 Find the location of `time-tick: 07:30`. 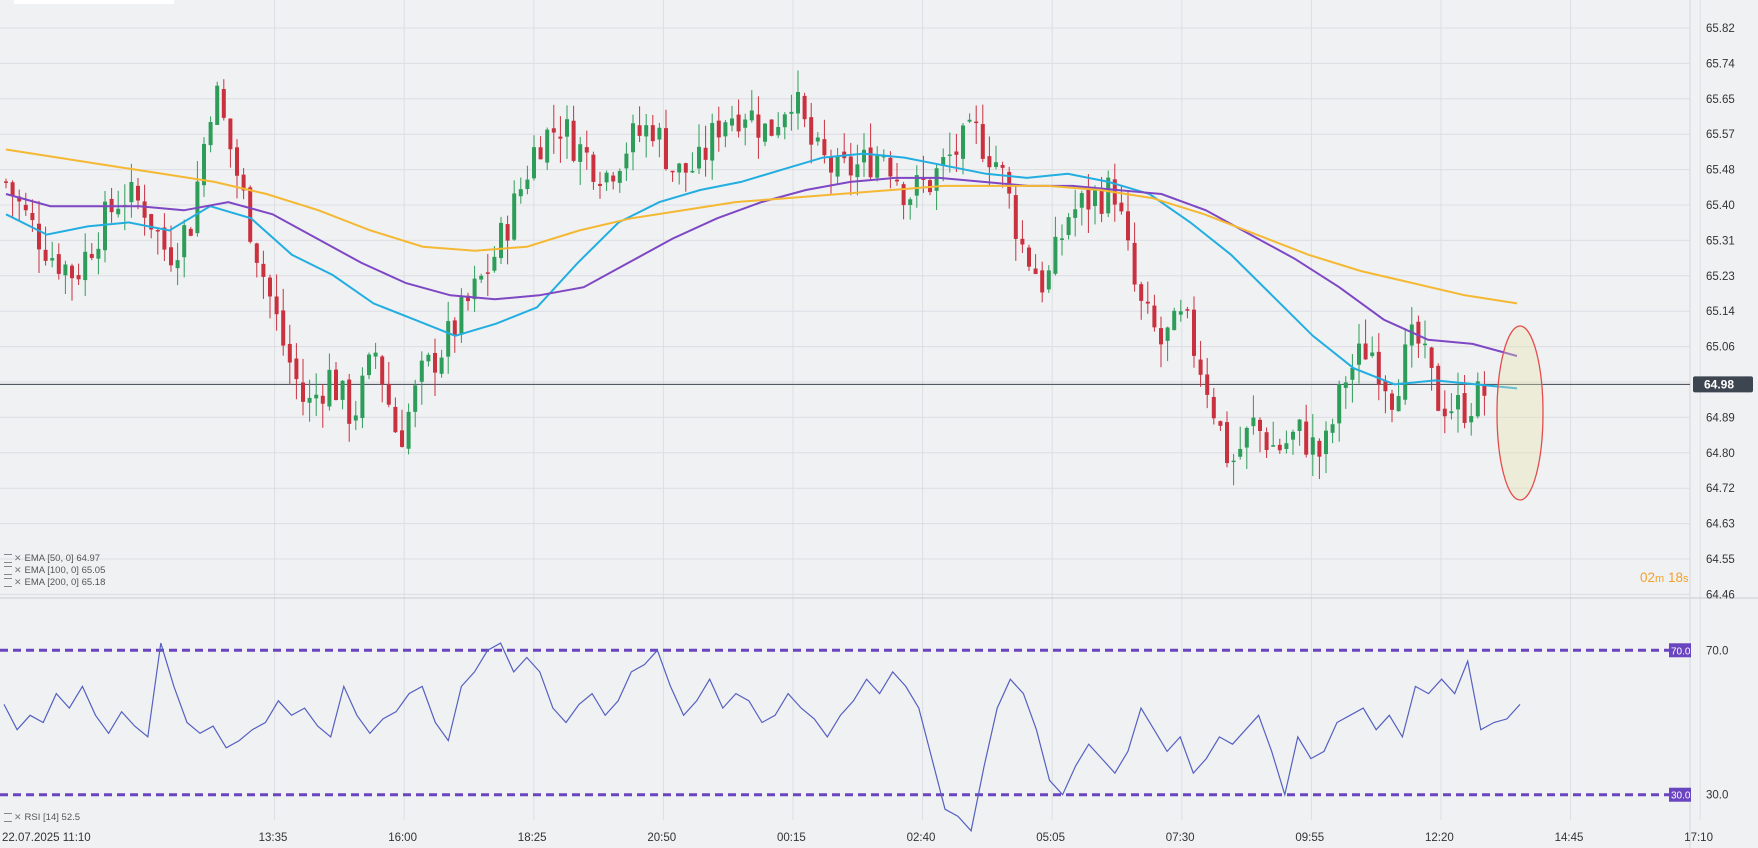

time-tick: 07:30 is located at coordinates (1180, 838).